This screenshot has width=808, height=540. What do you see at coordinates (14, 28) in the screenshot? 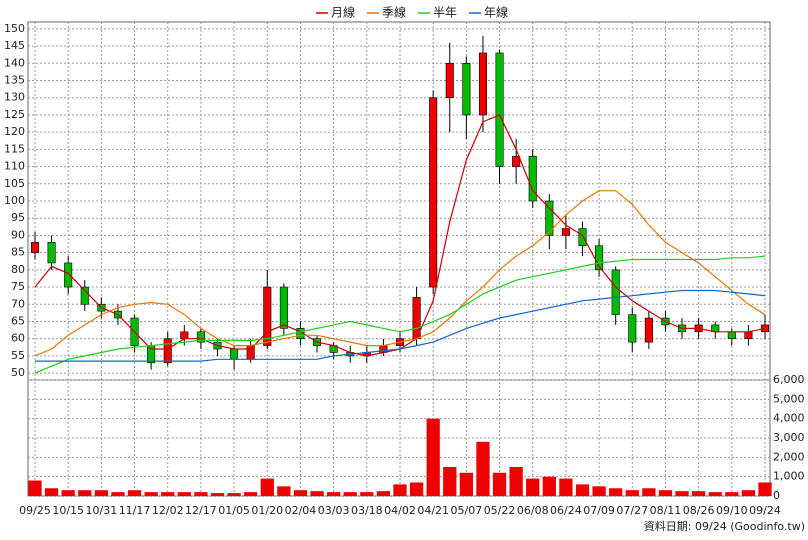
I see `y-tick-label: 150` at bounding box center [14, 28].